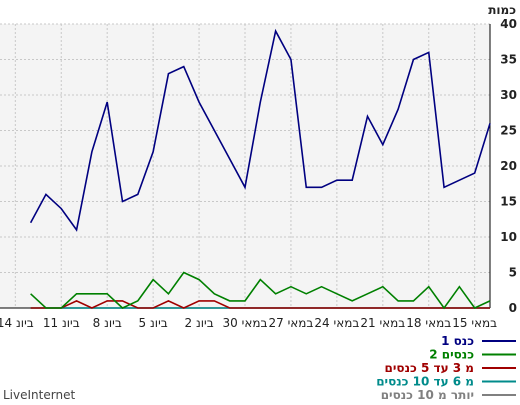  I want to click on x-tick-label: 18 במאי, so click(428, 323).